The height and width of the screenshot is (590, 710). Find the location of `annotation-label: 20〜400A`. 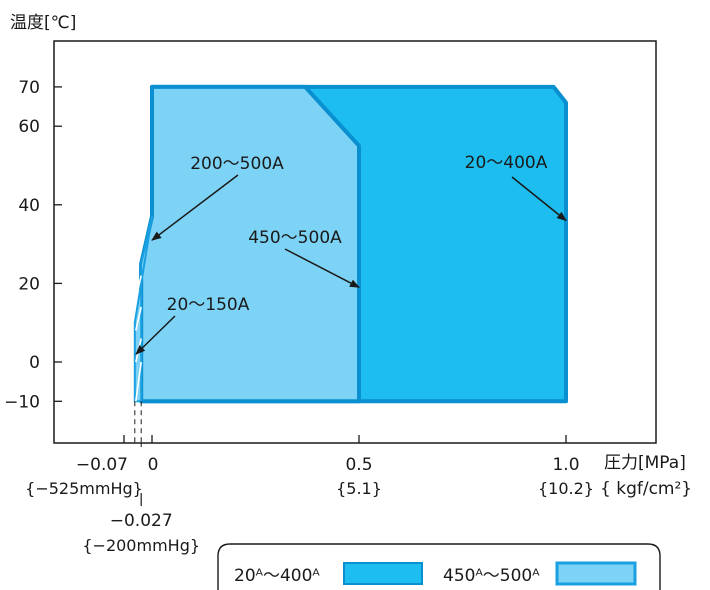

annotation-label: 20〜400A is located at coordinates (506, 163).